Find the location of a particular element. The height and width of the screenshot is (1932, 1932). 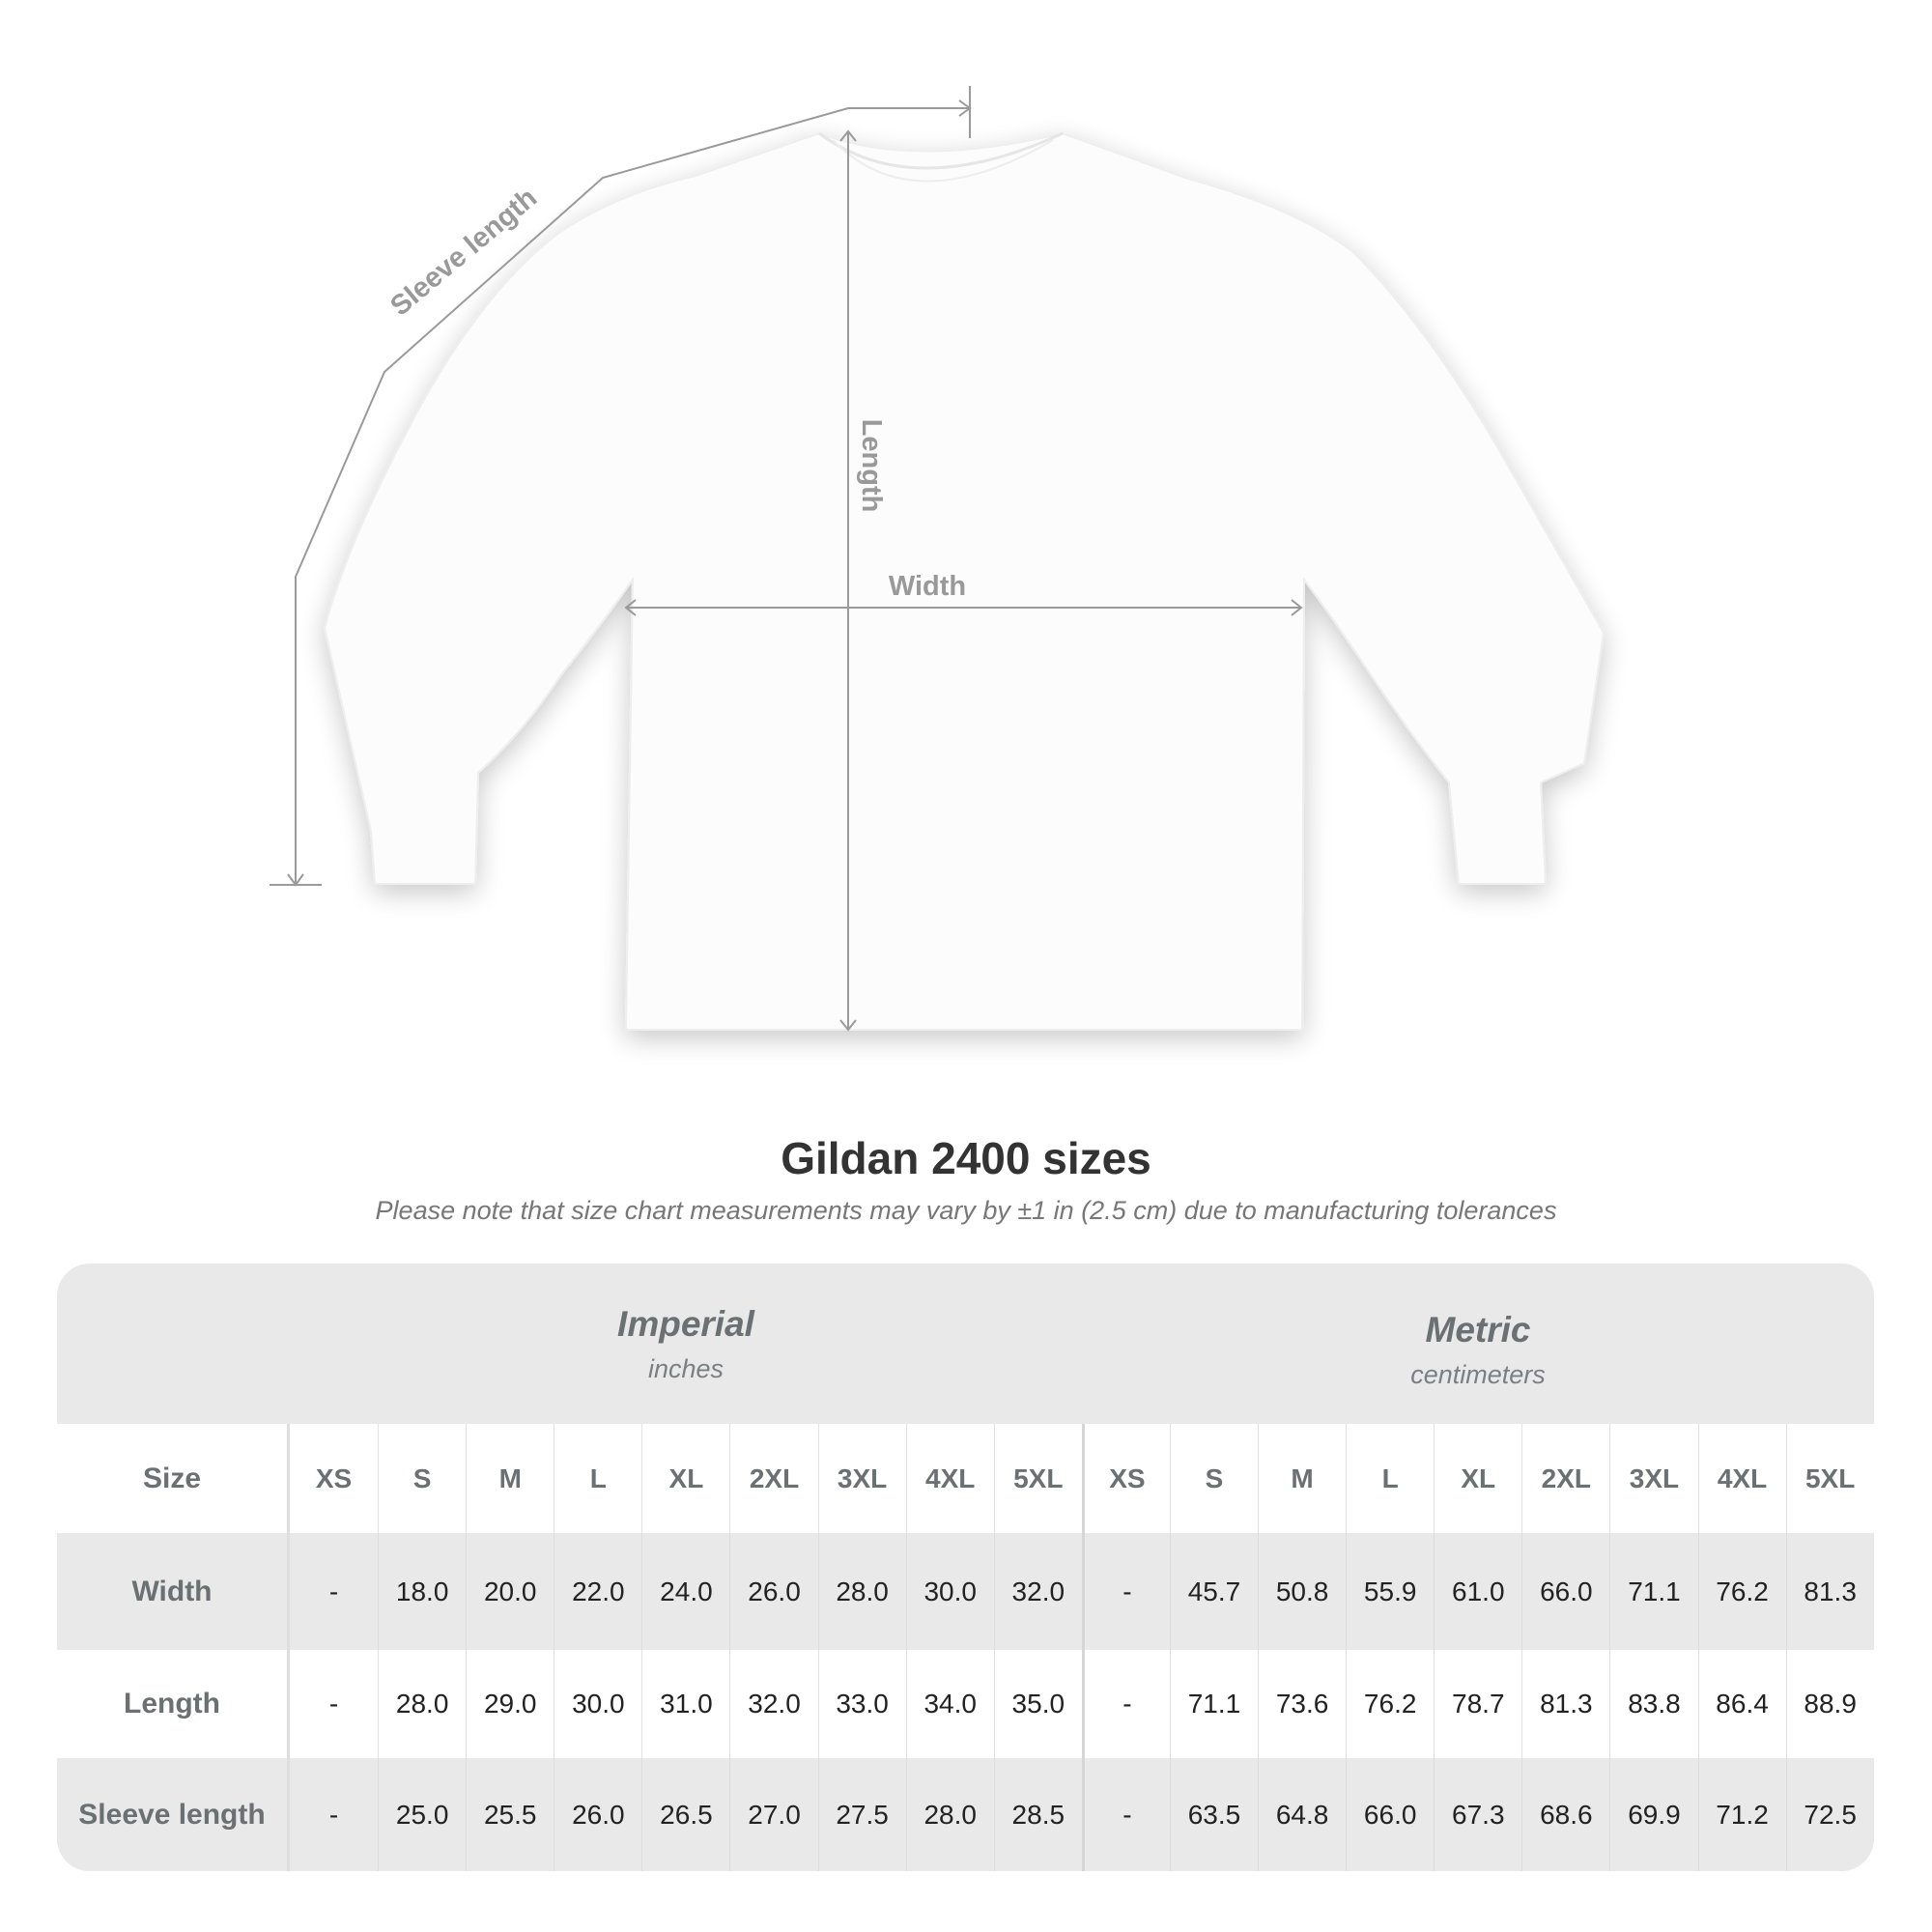

metric-size-l: L is located at coordinates (1390, 1478).